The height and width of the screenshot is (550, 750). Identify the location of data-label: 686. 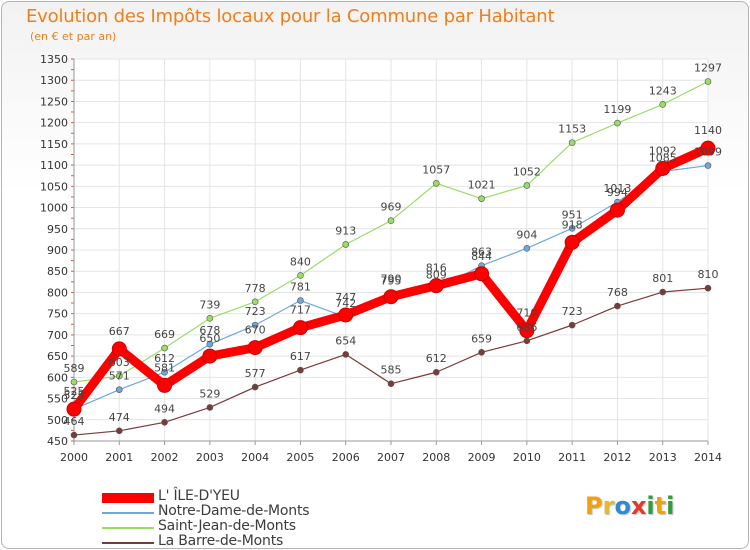
(526, 327).